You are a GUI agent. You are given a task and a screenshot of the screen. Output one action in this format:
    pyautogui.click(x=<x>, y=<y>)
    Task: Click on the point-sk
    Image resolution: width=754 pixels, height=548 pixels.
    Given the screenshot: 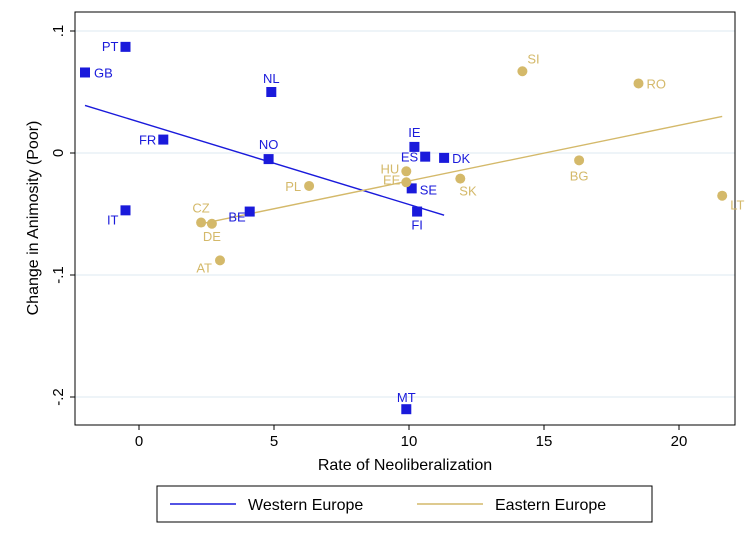 What is the action you would take?
    pyautogui.click(x=460, y=178)
    